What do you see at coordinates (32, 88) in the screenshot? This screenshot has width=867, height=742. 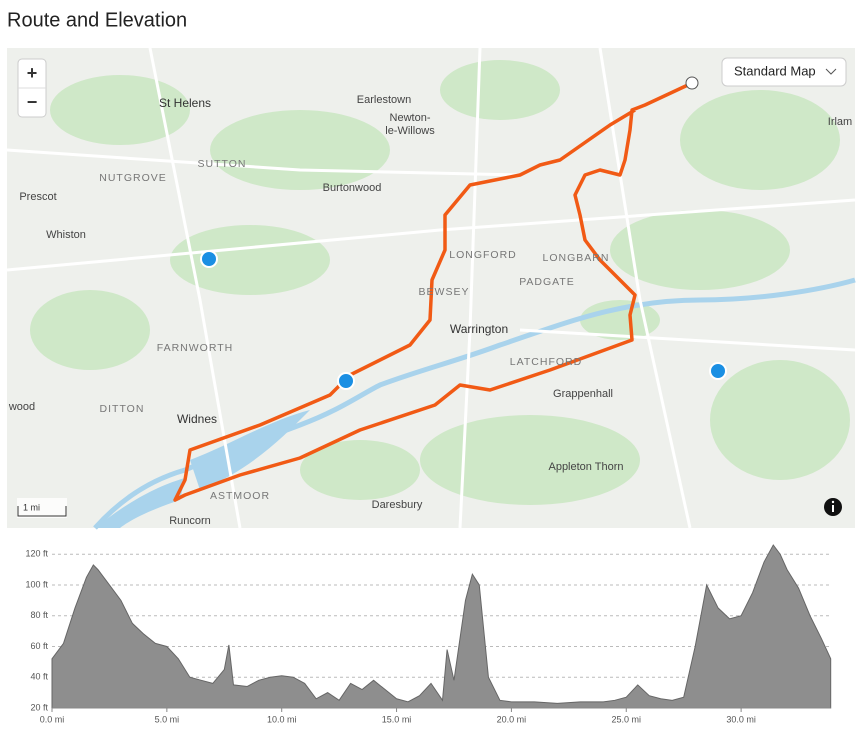 I see `zoom-controls: + −` at bounding box center [32, 88].